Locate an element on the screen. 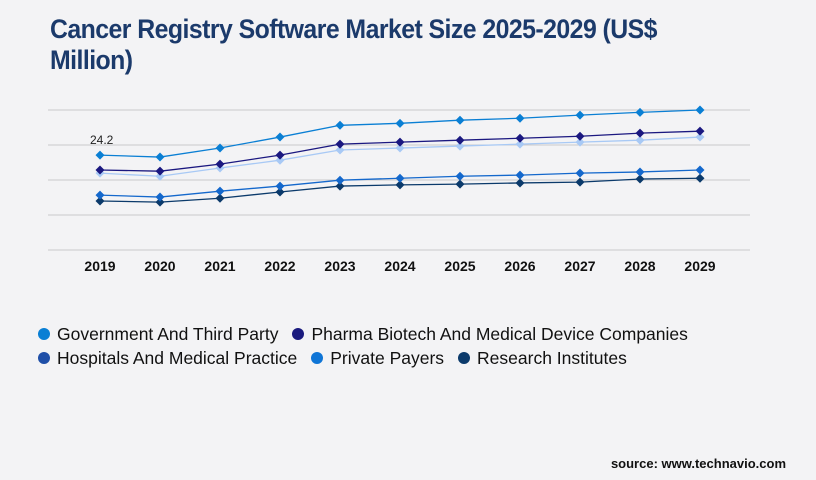  x-tick-label: 2019 is located at coordinates (99, 266).